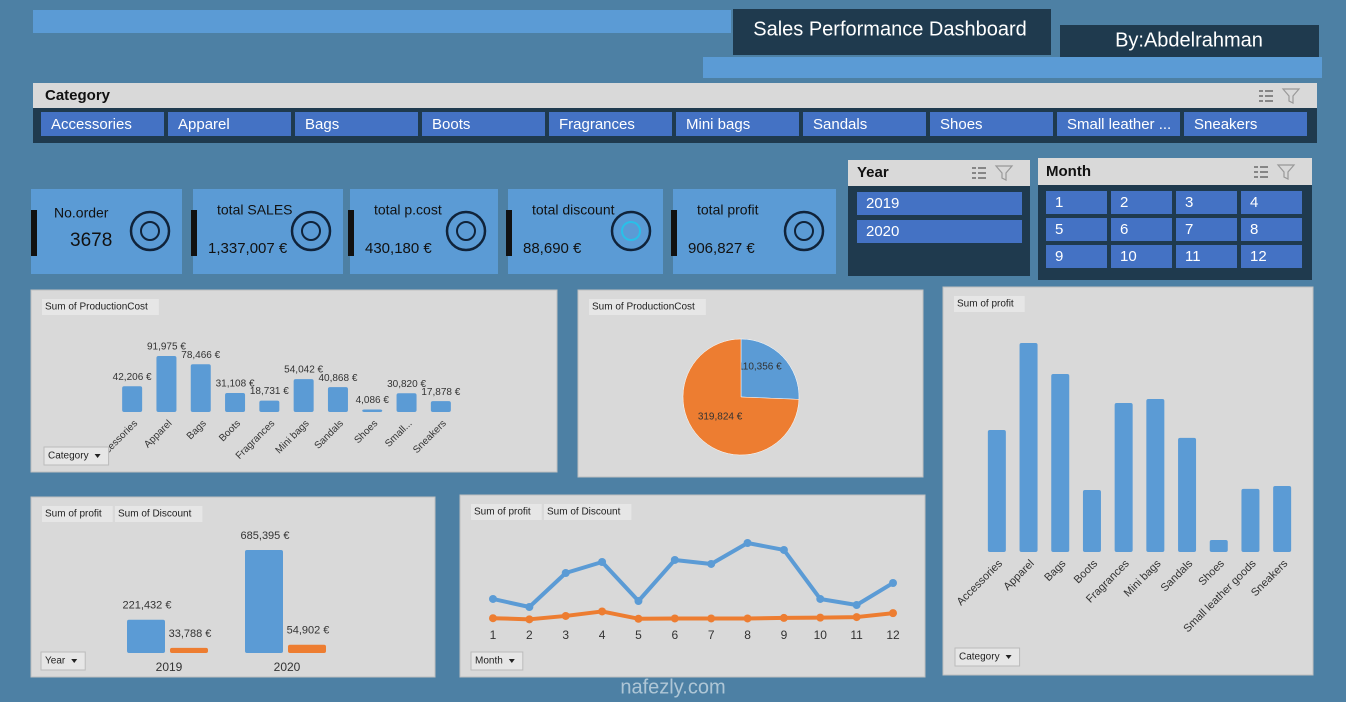 The width and height of the screenshot is (1346, 702). Describe the element at coordinates (91, 124) in the screenshot. I see `slicer-button-label: Accessories` at that location.